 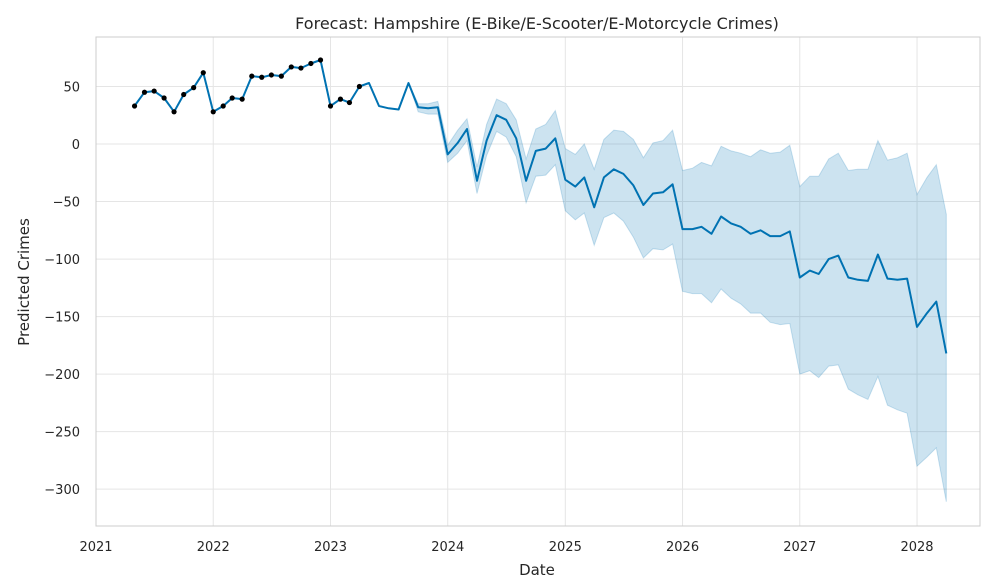 What do you see at coordinates (62, 433) in the screenshot?
I see `y-tick--250: −250` at bounding box center [62, 433].